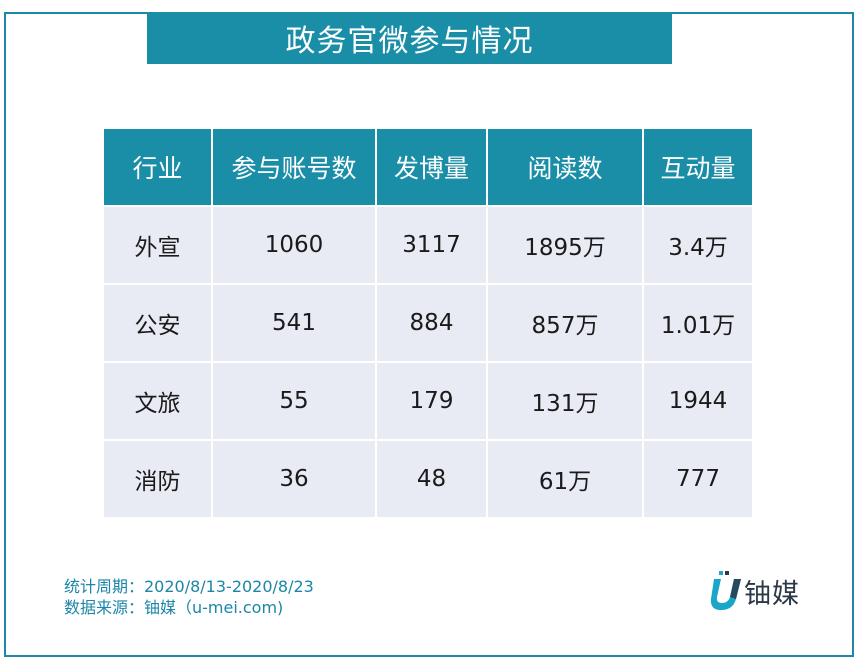 The width and height of the screenshot is (864, 668). What do you see at coordinates (157, 167) in the screenshot?
I see `column-header: 行业` at bounding box center [157, 167].